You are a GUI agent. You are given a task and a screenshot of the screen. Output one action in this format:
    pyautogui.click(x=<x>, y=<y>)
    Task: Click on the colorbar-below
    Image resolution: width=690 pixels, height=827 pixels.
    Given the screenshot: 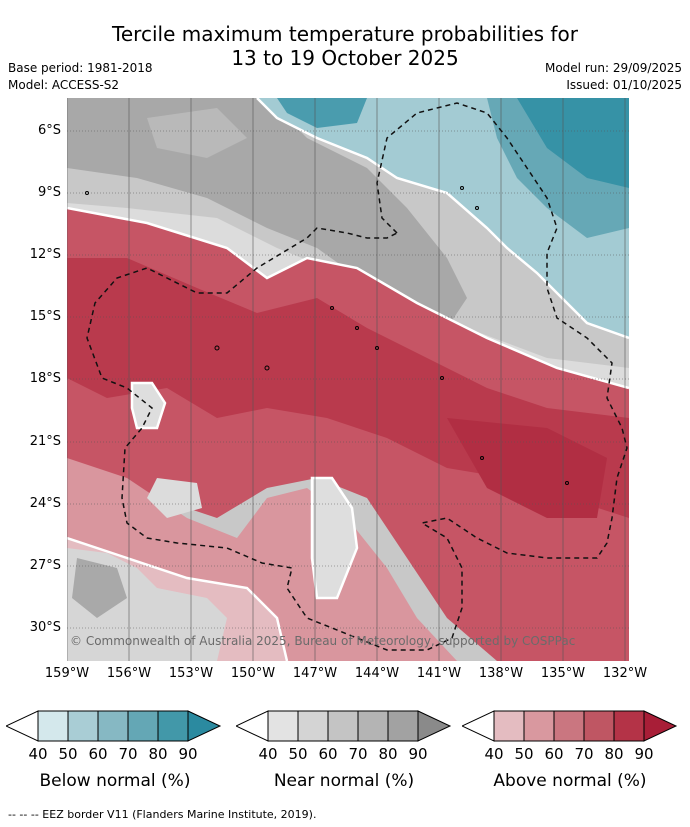 What is the action you would take?
    pyautogui.click(x=114, y=726)
    